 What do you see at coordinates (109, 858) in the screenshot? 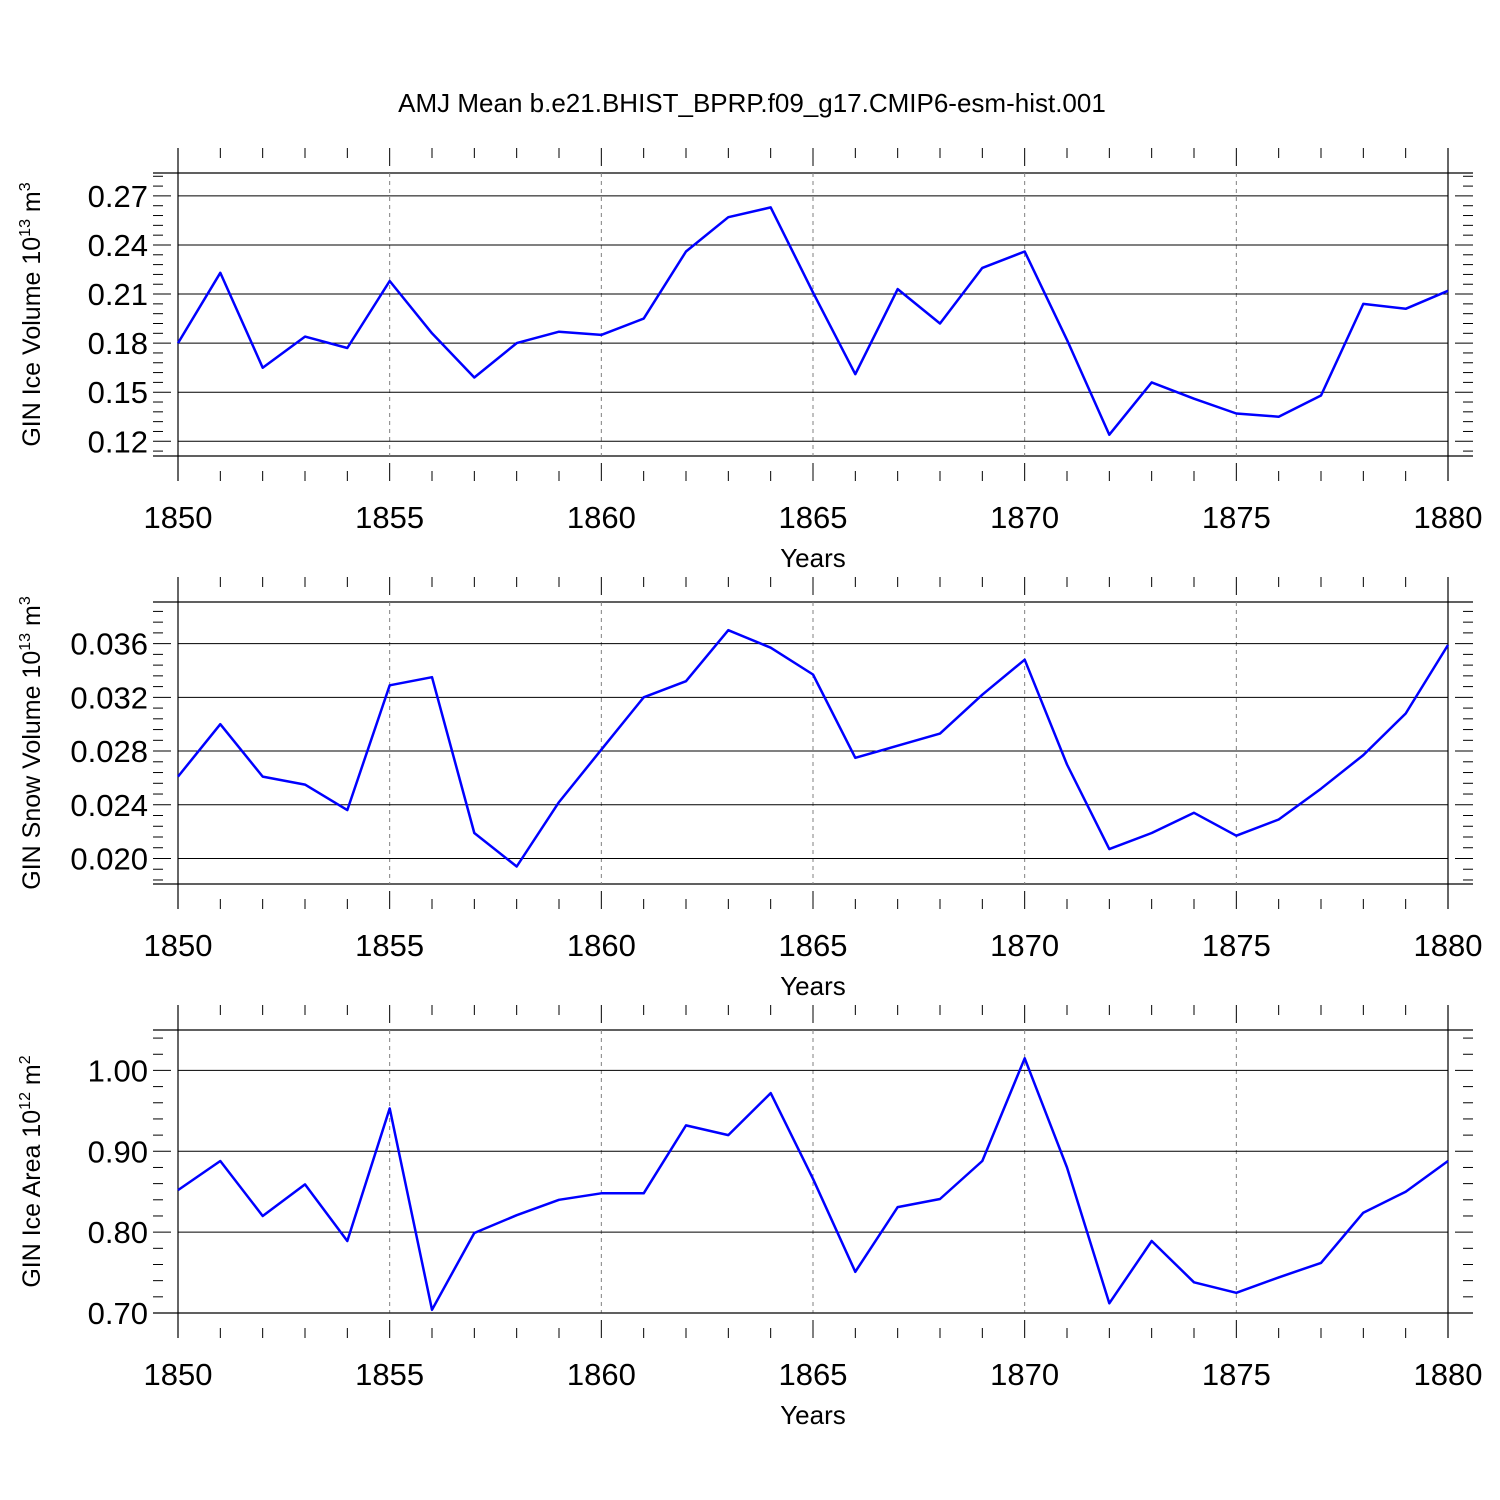
I see `y-tick-label: 0.020` at bounding box center [109, 858].